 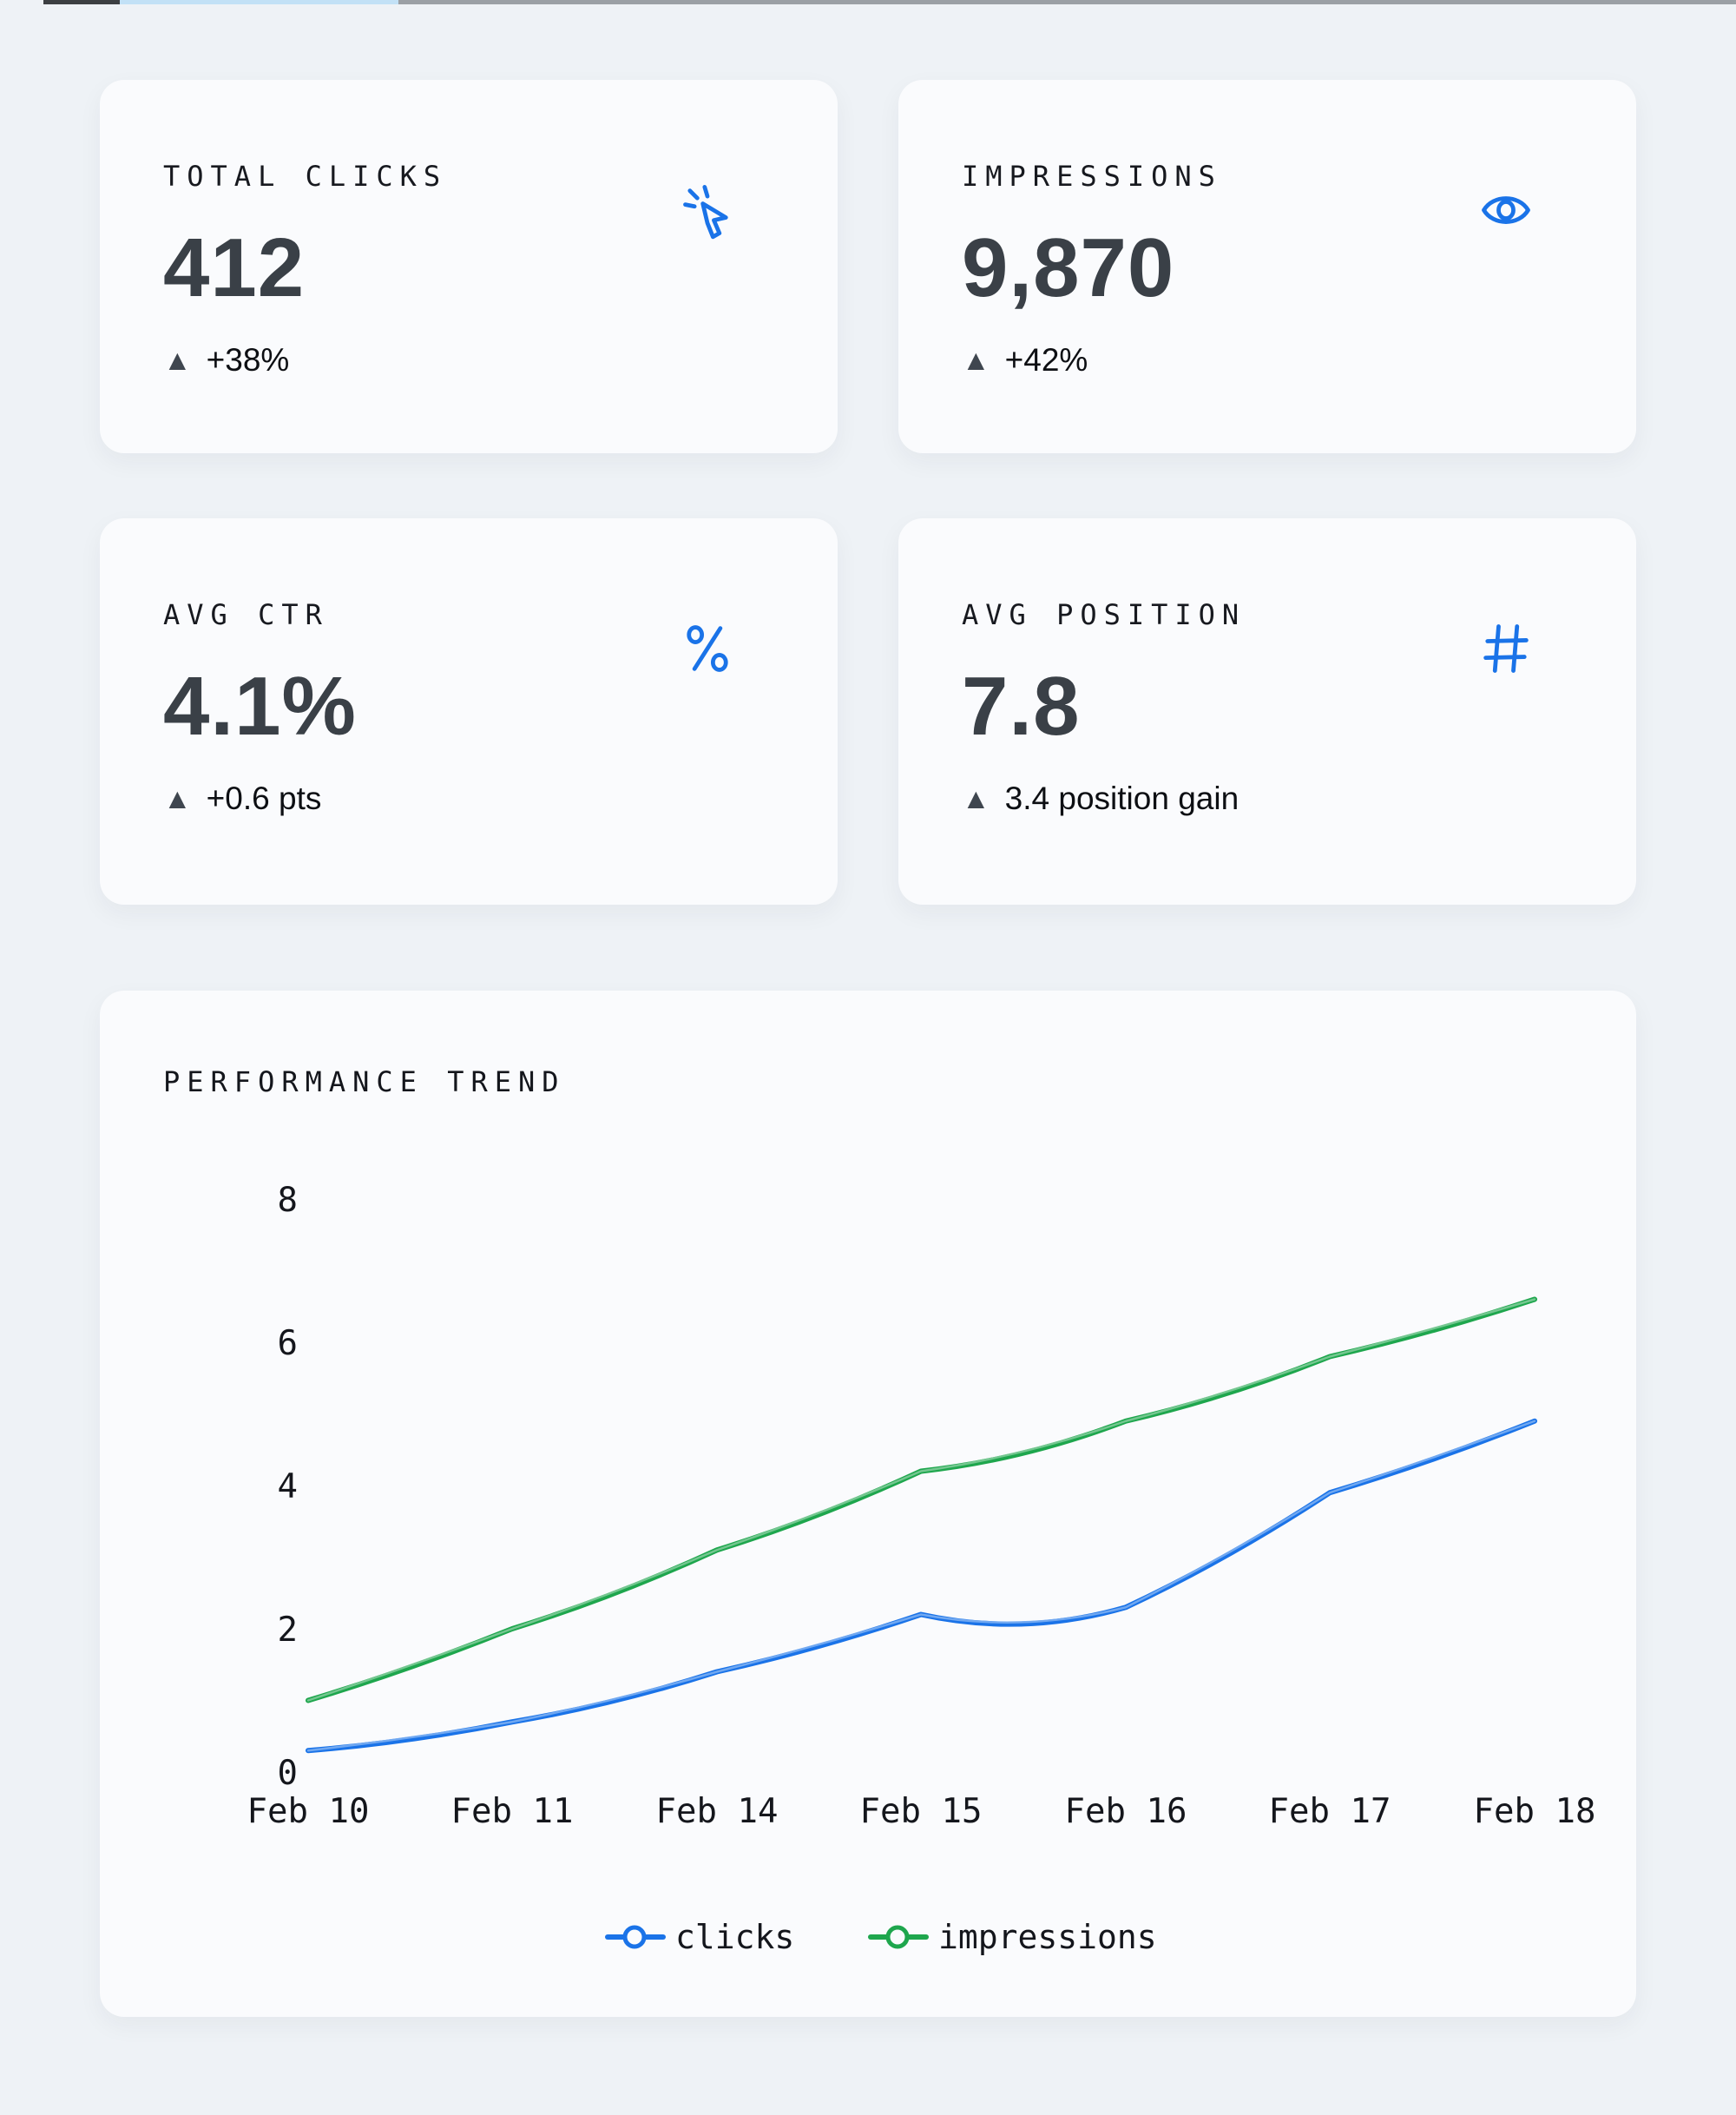 I want to click on x-axis-tick-label: Feb 15, so click(x=921, y=1811).